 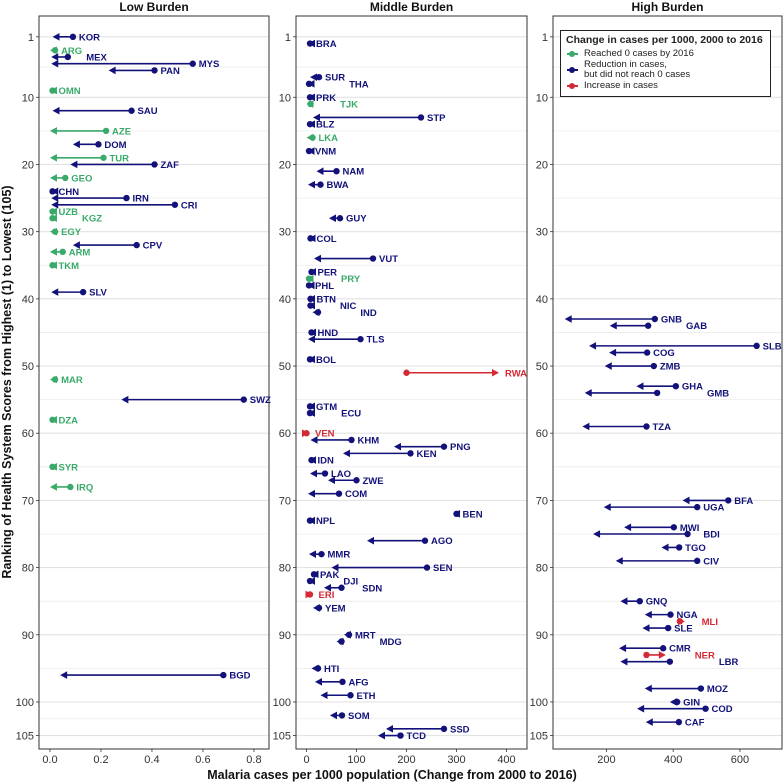 I want to click on country-label: LAO, so click(x=341, y=474).